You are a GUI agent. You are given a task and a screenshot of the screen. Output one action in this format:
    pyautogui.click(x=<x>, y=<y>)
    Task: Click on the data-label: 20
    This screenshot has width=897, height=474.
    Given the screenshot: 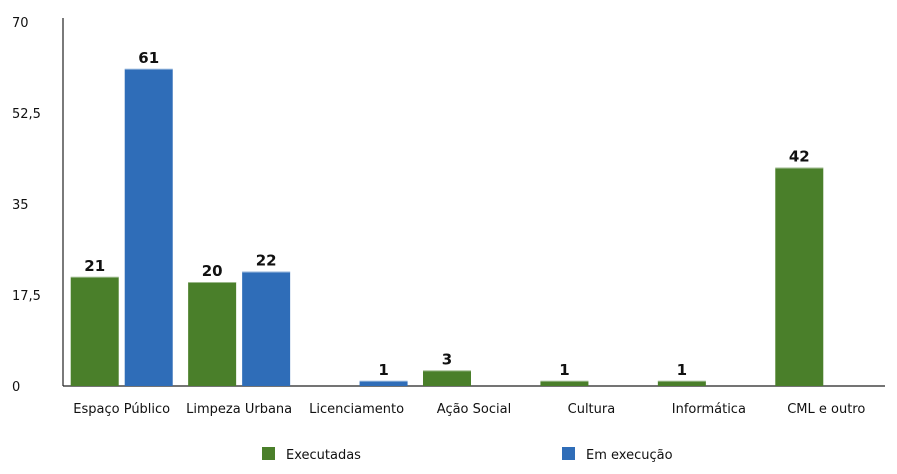 What is the action you would take?
    pyautogui.click(x=212, y=271)
    